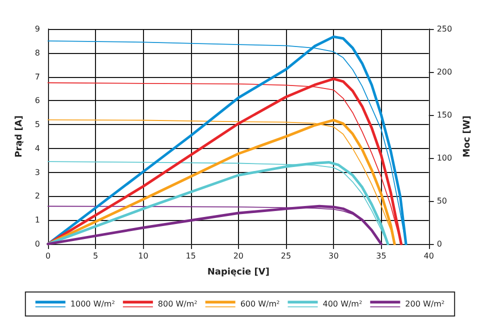 This screenshot has width=480, height=326. What do you see at coordinates (467, 137) in the screenshot?
I see `y2-axis-title: Moc [W]` at bounding box center [467, 137].